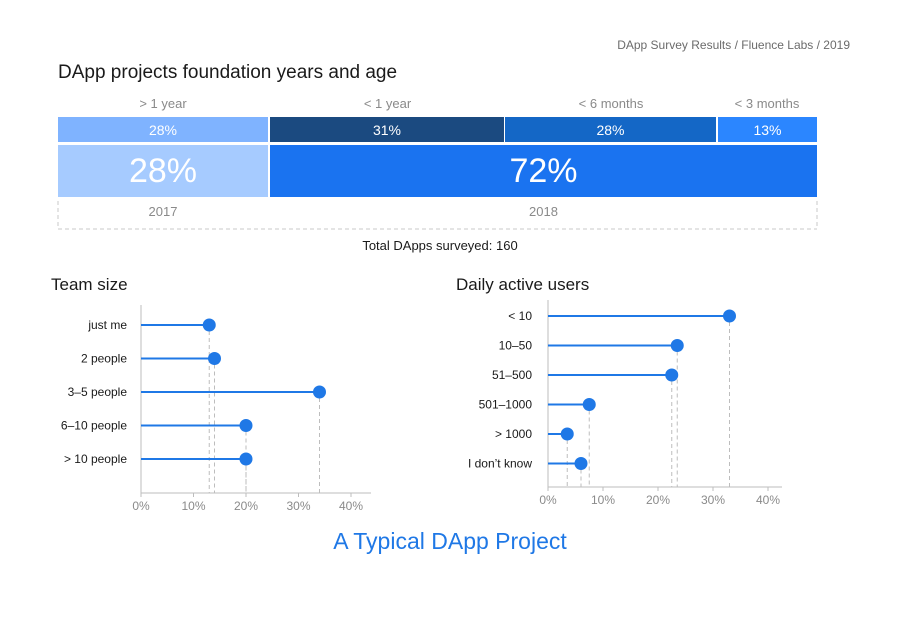 This screenshot has height=620, width=900. I want to click on dau-tick-label: 40%, so click(768, 500).